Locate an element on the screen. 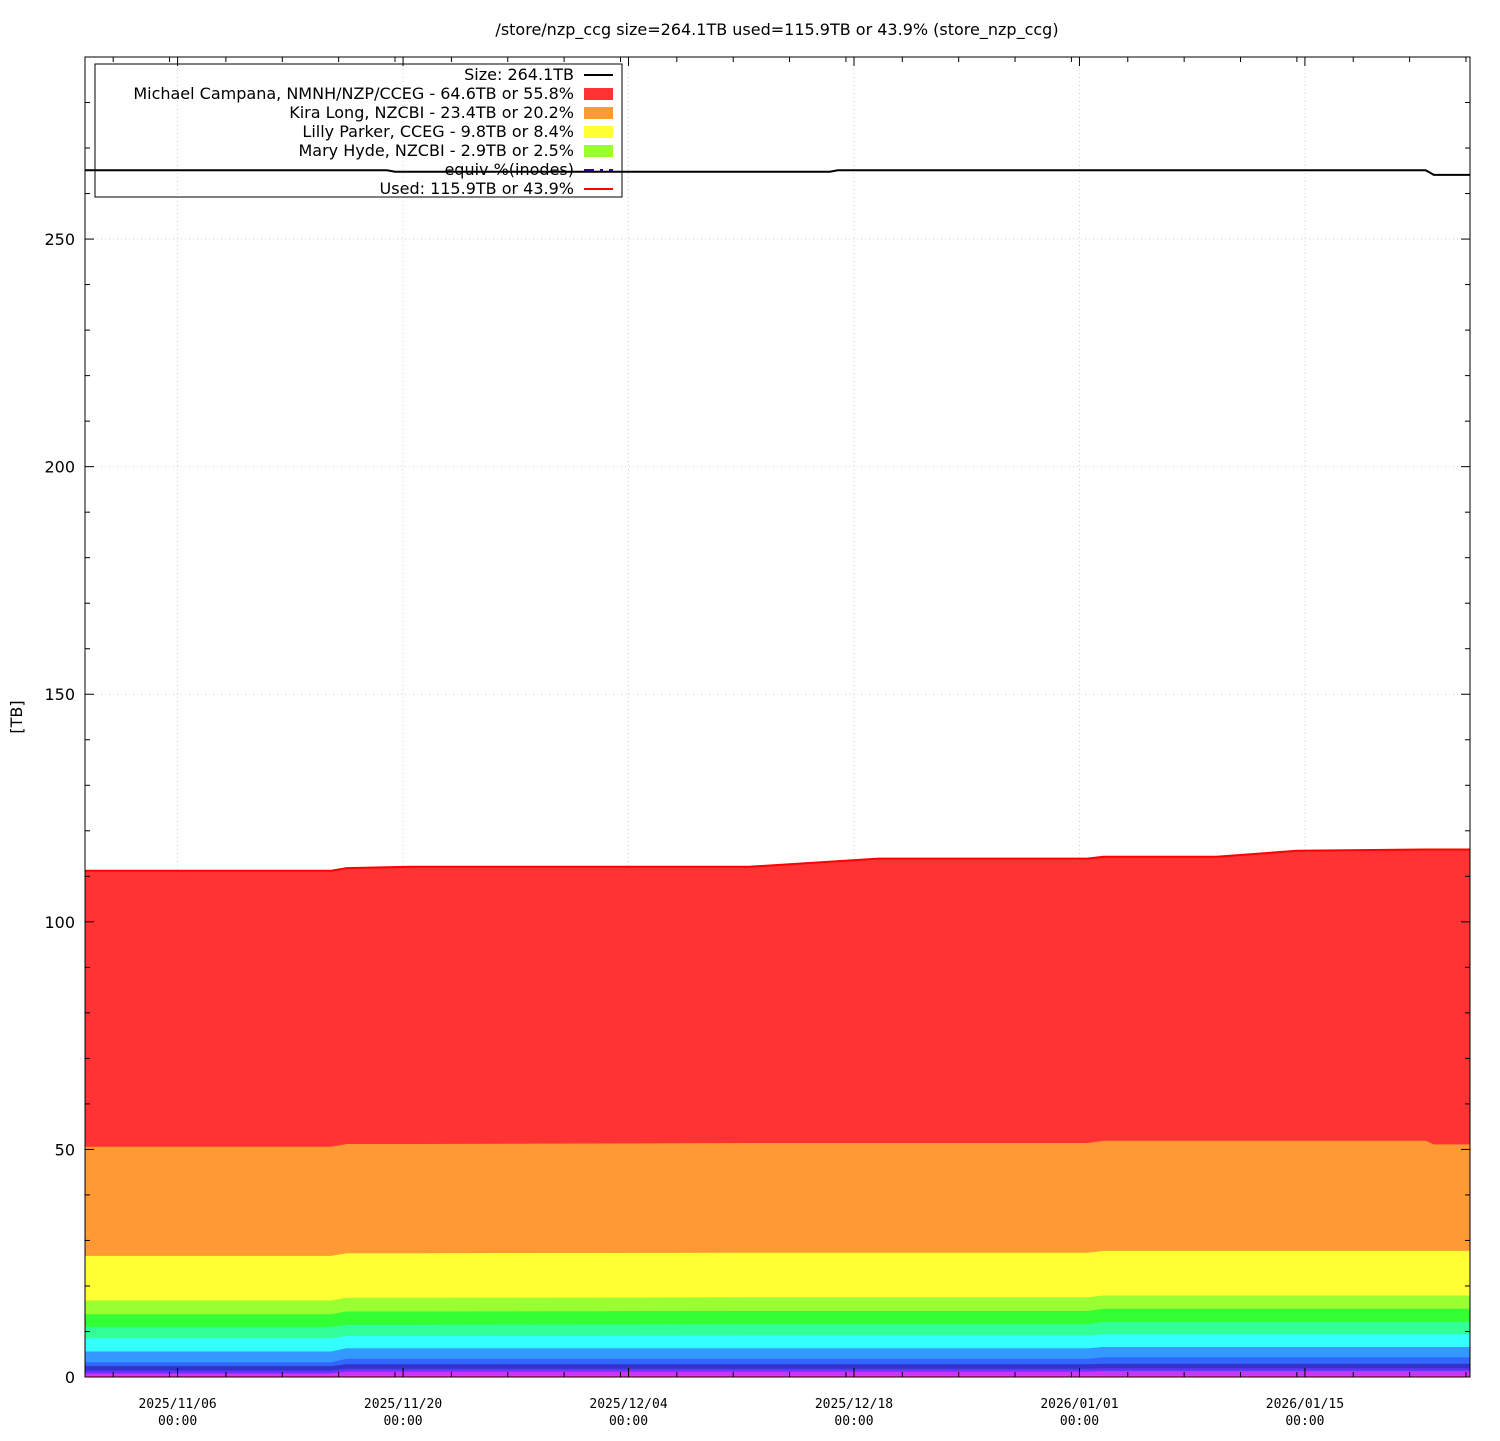  legend-box is located at coordinates (358, 130).